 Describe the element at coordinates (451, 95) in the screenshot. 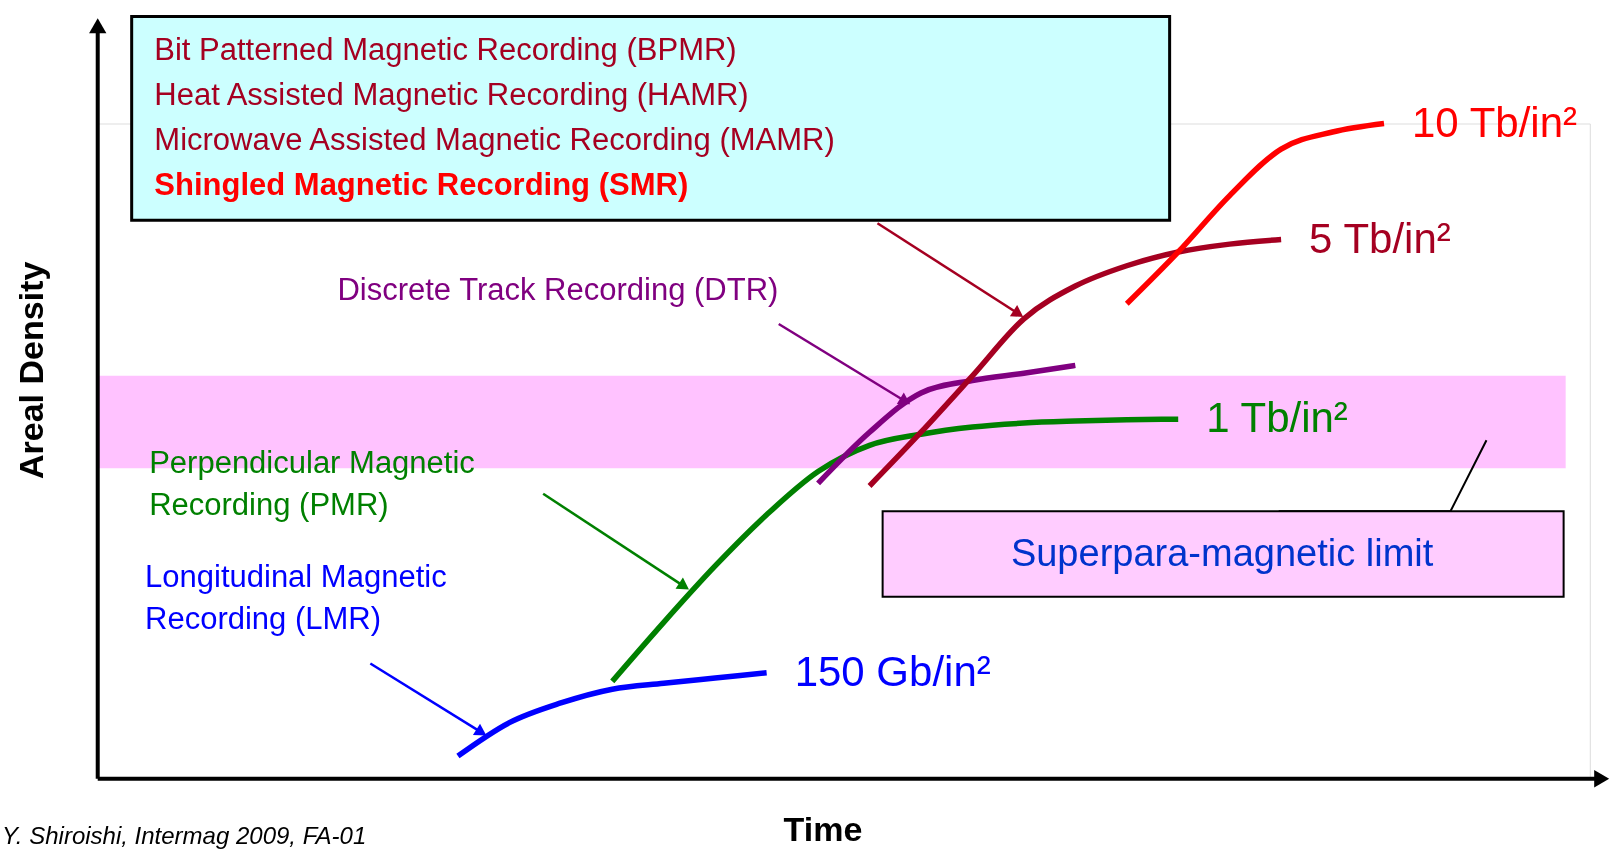

I see `text: Heat Assisted Magnetic Recording (HAMR)` at that location.